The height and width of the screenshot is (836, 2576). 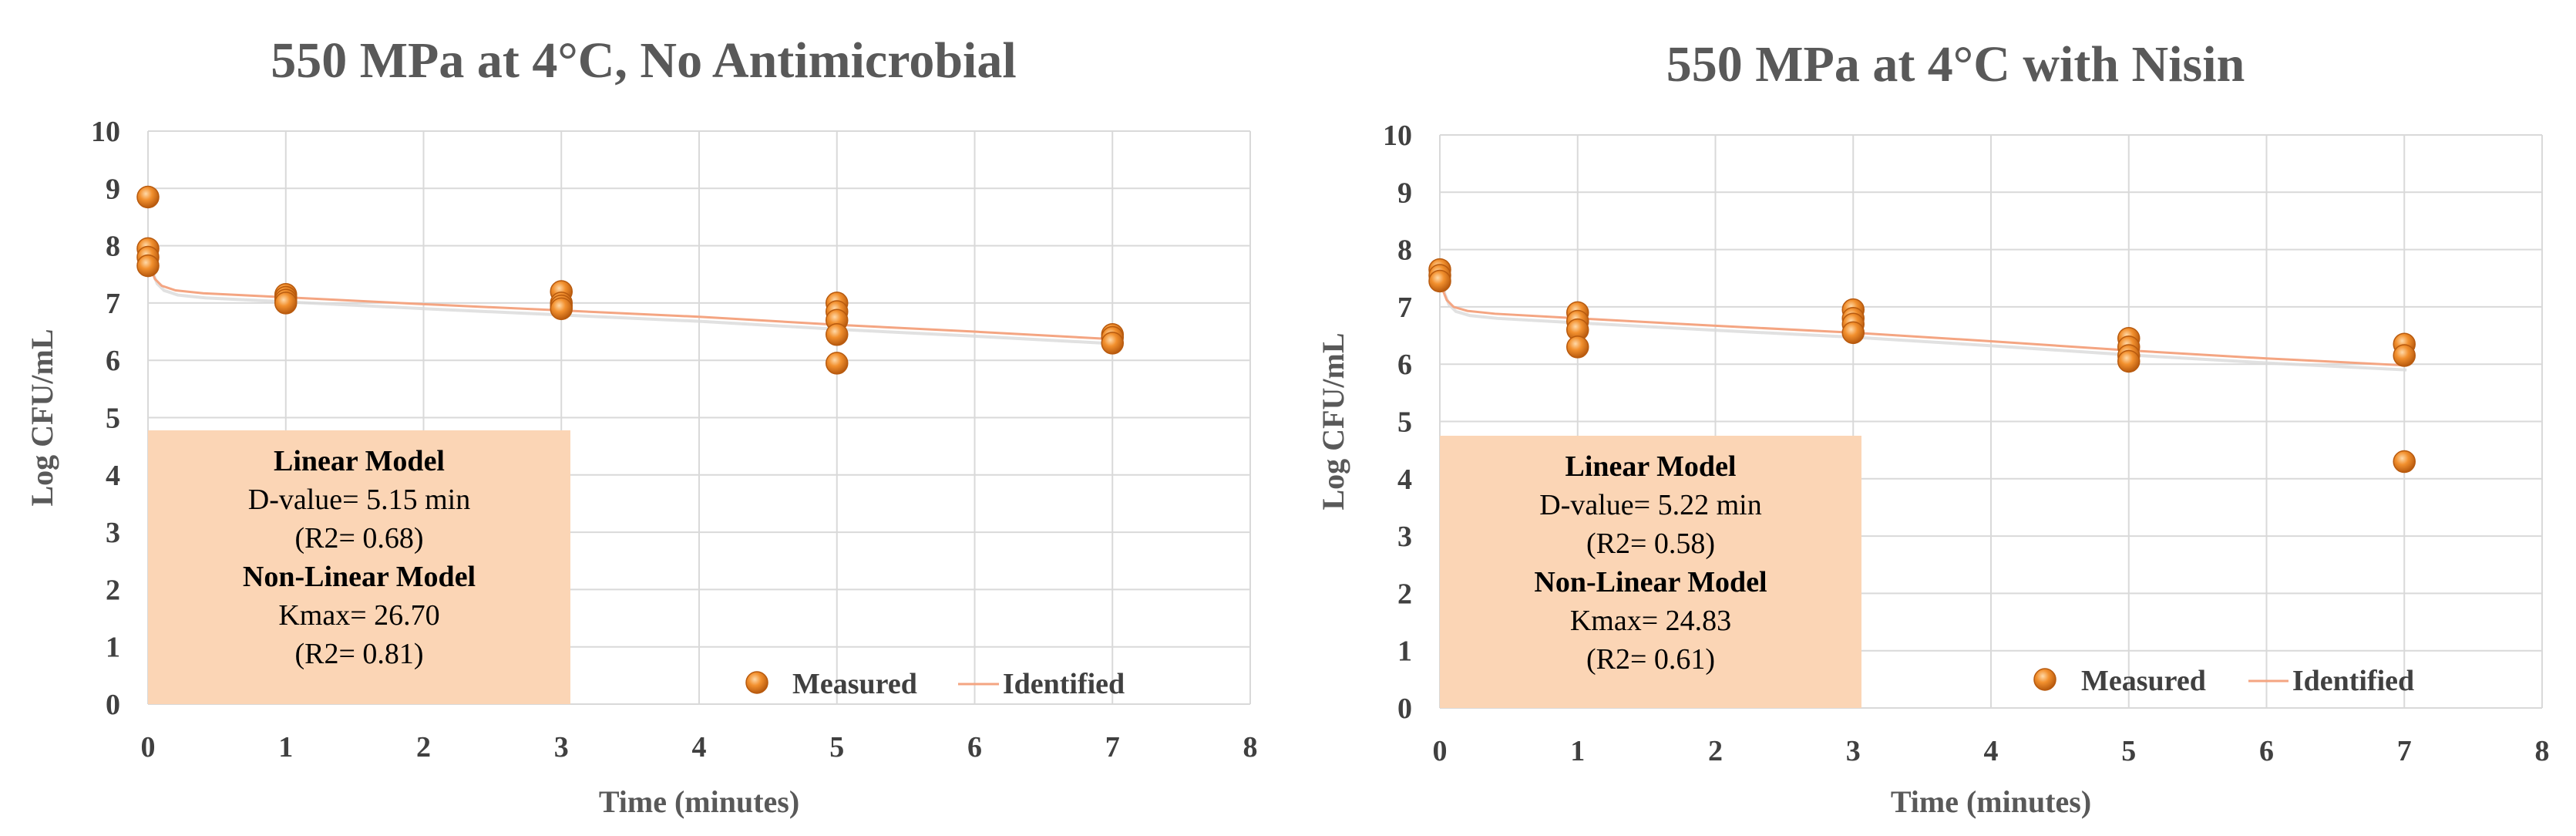 I want to click on annotation-line: (R2= 0.58), so click(x=1650, y=544).